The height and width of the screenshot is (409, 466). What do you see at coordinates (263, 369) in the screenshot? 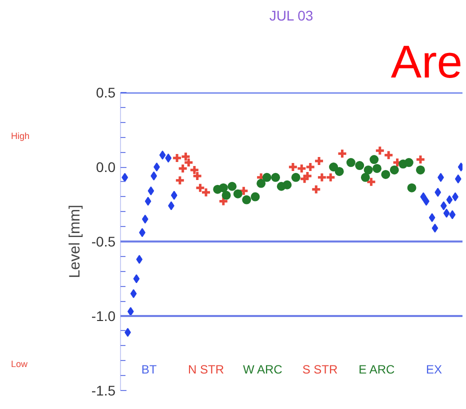
I see `annotation: W ARC` at bounding box center [263, 369].